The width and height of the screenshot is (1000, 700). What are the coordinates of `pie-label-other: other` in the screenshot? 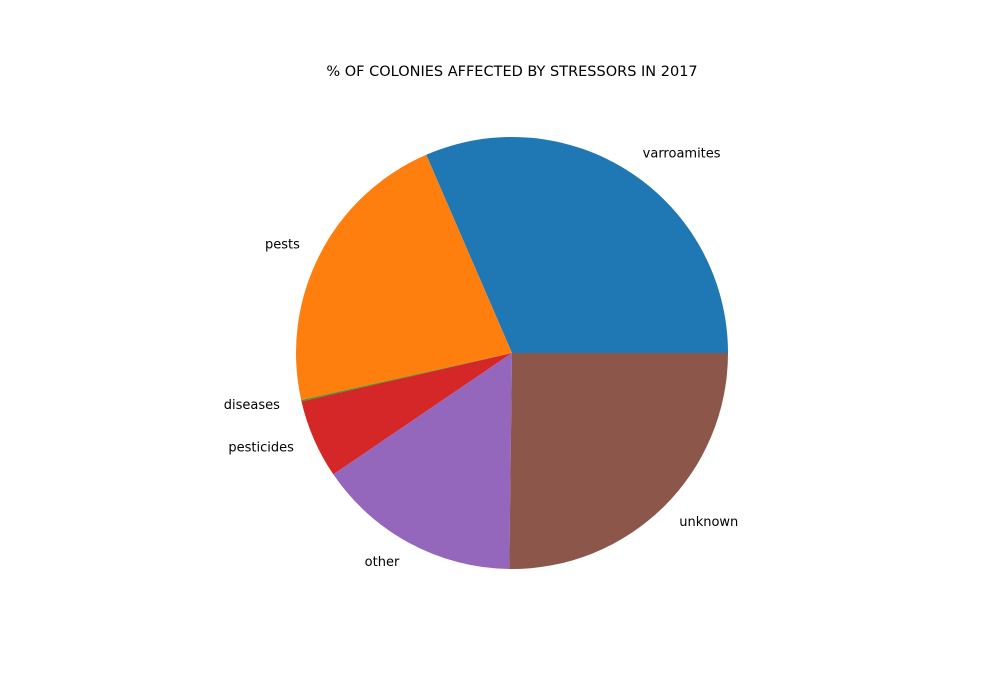 It's located at (382, 562).